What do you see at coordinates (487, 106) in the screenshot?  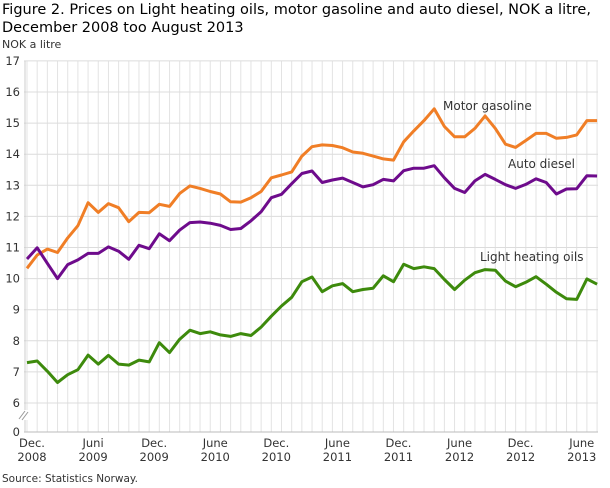 I see `series-label: Motor gasoline` at bounding box center [487, 106].